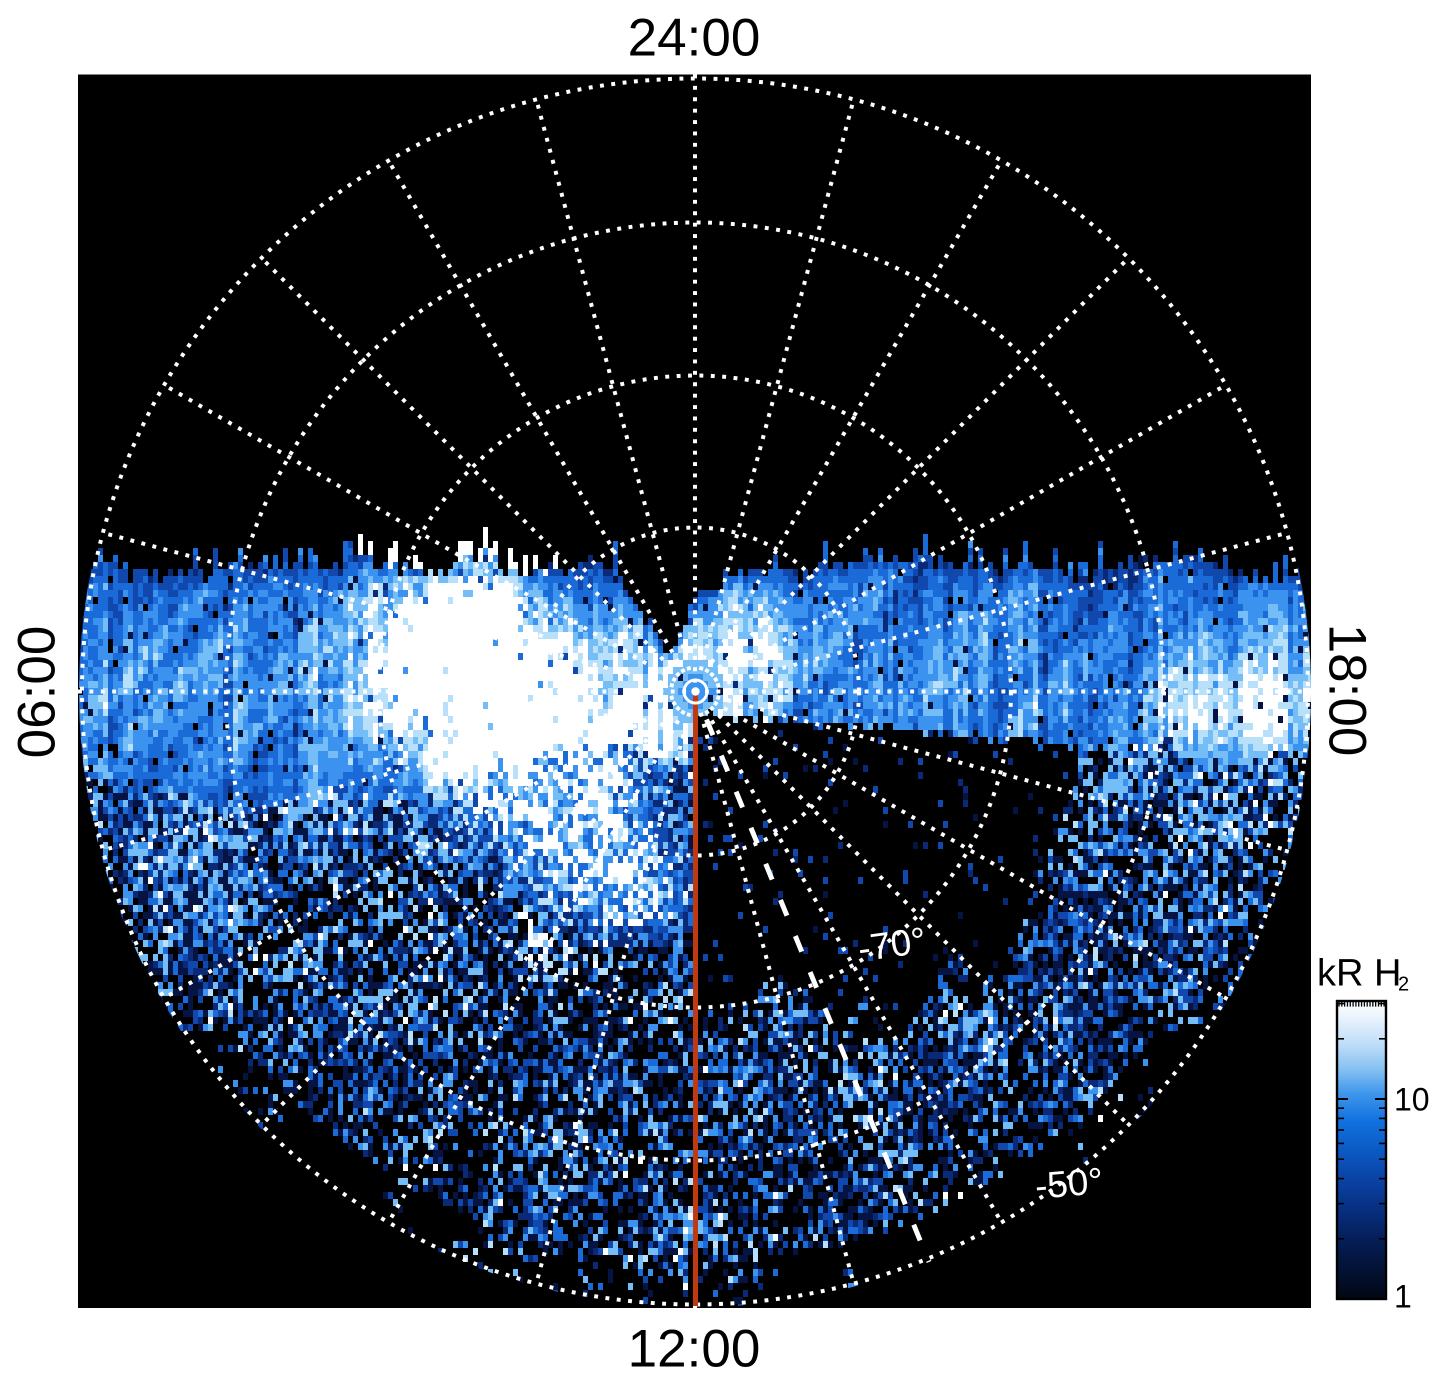 This screenshot has height=1384, width=1447. Describe the element at coordinates (694, 38) in the screenshot. I see `svg-text: 24:00` at that location.